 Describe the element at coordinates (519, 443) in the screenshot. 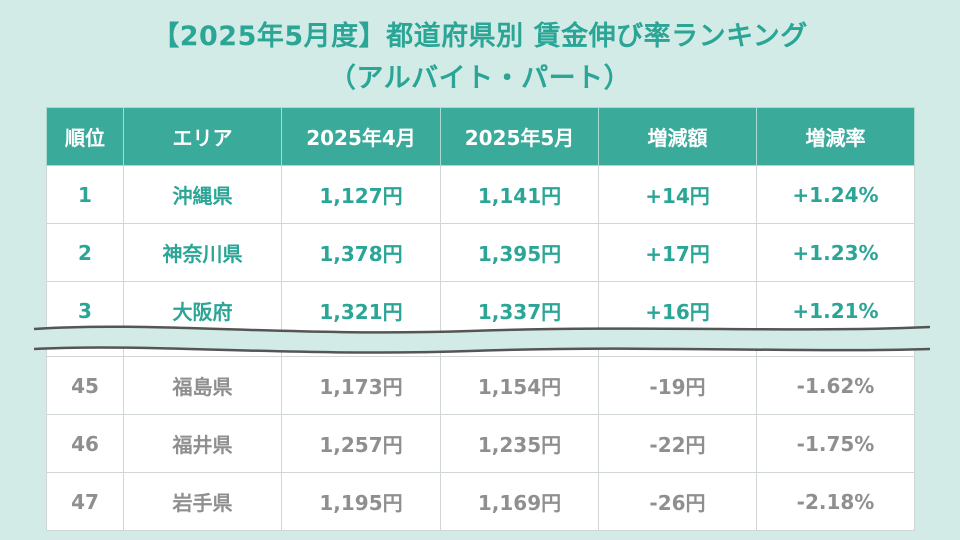

I see `cell-may: 1,235円` at that location.